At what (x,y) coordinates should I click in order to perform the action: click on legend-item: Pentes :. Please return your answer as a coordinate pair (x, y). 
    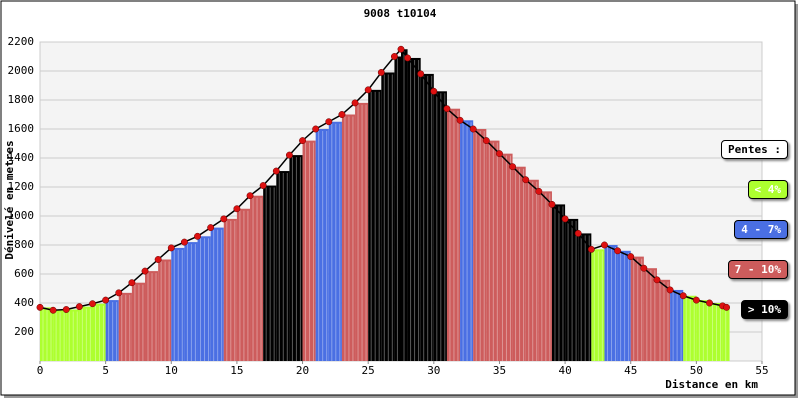
    Looking at the image, I should click on (754, 149).